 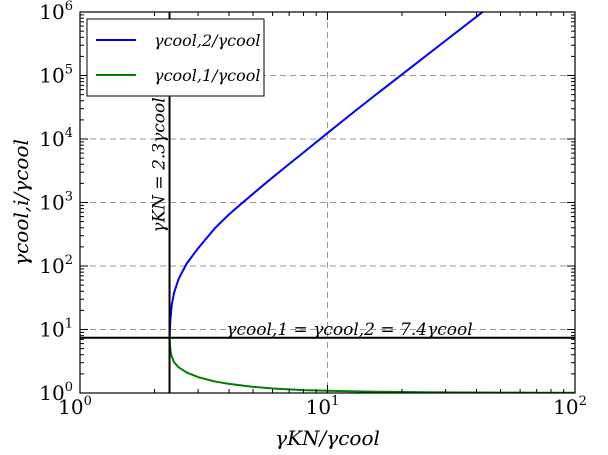 What do you see at coordinates (349, 330) in the screenshot?
I see `annotation-2: γcool,1 = γcool,2 = 7.4γcool` at bounding box center [349, 330].